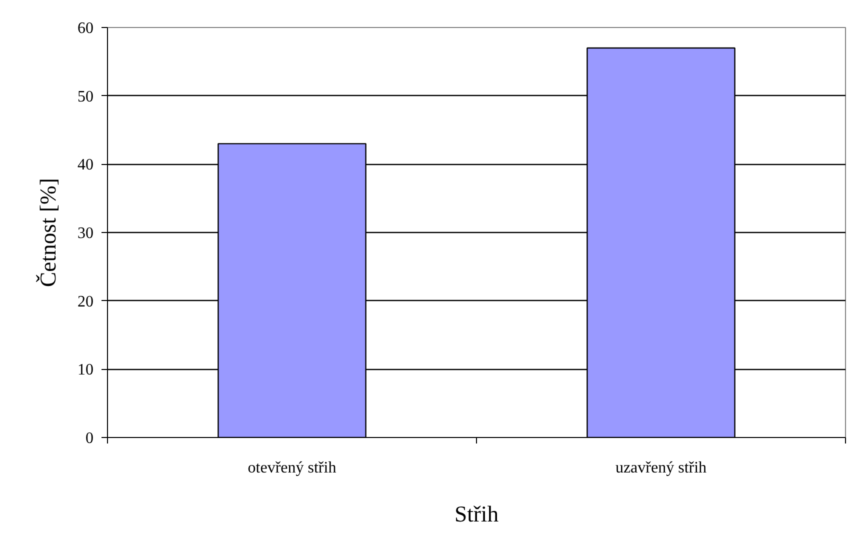 The width and height of the screenshot is (847, 536). Describe the element at coordinates (477, 514) in the screenshot. I see `x-axis-title: Střih` at that location.